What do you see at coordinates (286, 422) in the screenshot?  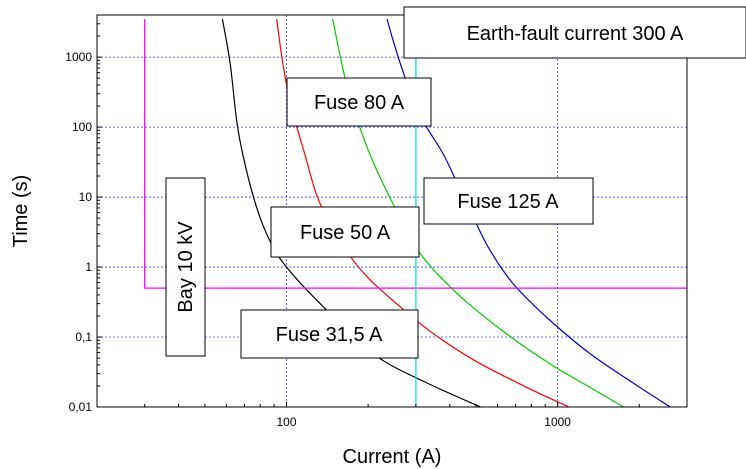 I see `x-tick-label: 100` at bounding box center [286, 422].